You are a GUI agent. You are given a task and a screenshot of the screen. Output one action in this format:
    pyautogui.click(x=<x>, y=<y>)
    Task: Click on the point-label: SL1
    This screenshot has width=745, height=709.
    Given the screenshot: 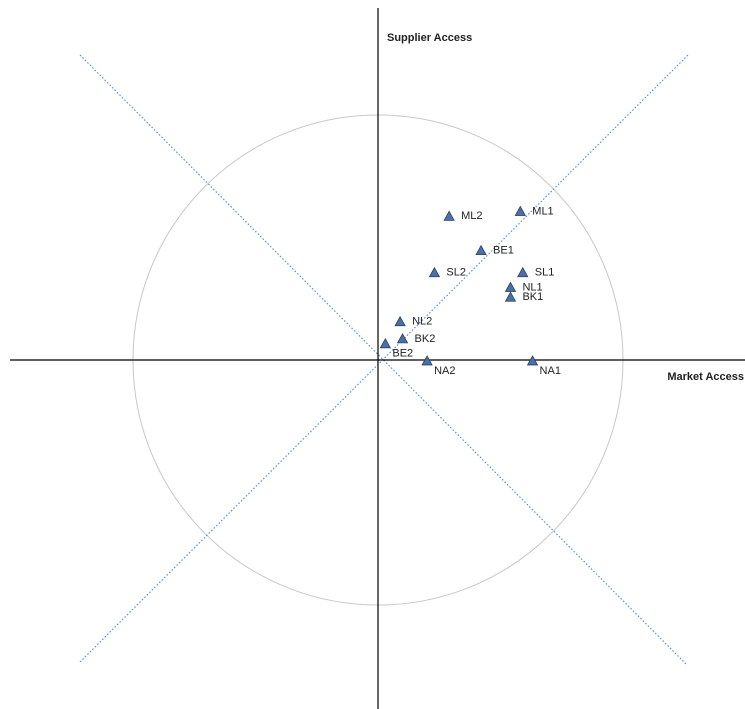 What is the action you would take?
    pyautogui.click(x=545, y=273)
    